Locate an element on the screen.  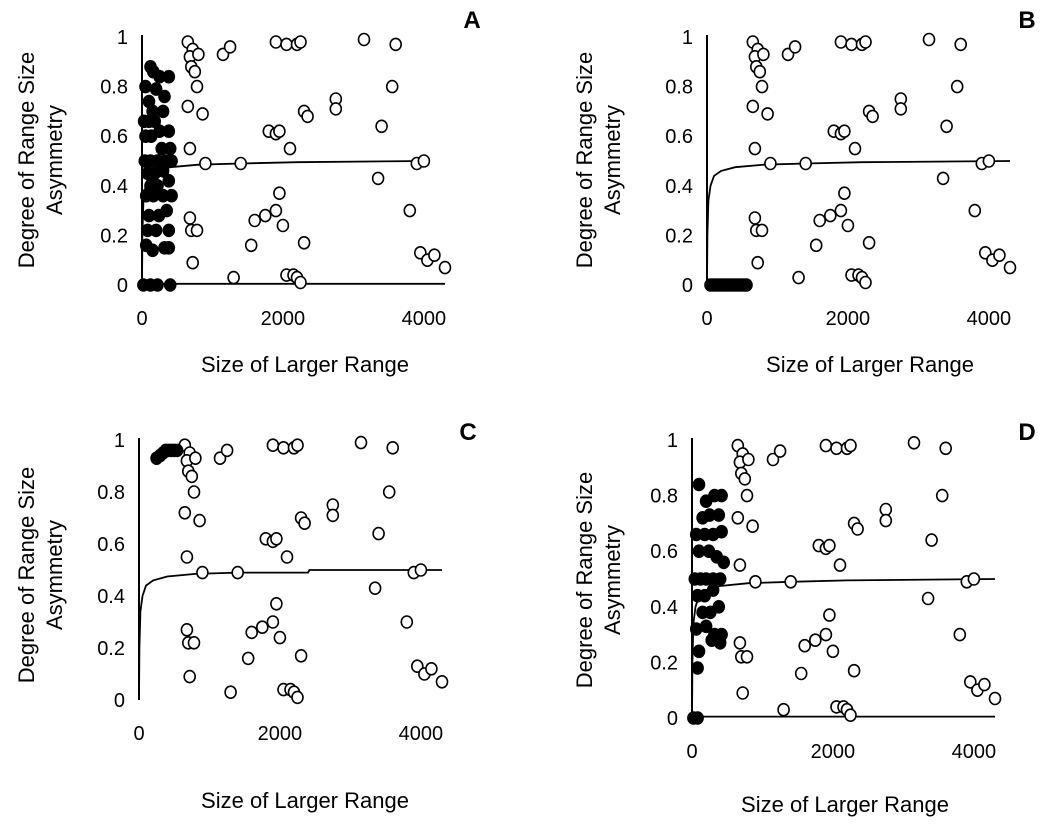
fitted-curve is located at coordinates (858, 223).